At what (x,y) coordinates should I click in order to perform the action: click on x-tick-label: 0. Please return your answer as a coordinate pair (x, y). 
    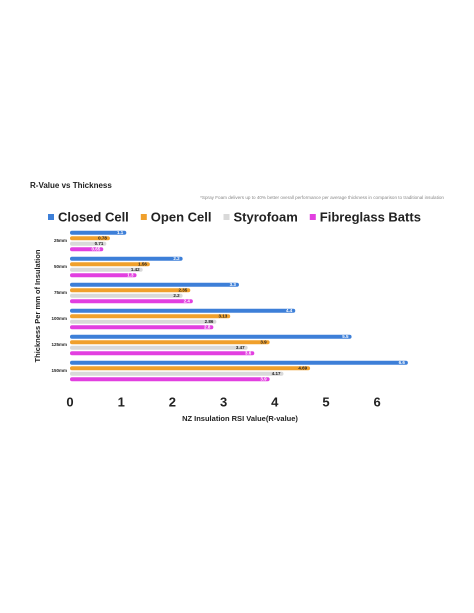
    Looking at the image, I should click on (69, 401).